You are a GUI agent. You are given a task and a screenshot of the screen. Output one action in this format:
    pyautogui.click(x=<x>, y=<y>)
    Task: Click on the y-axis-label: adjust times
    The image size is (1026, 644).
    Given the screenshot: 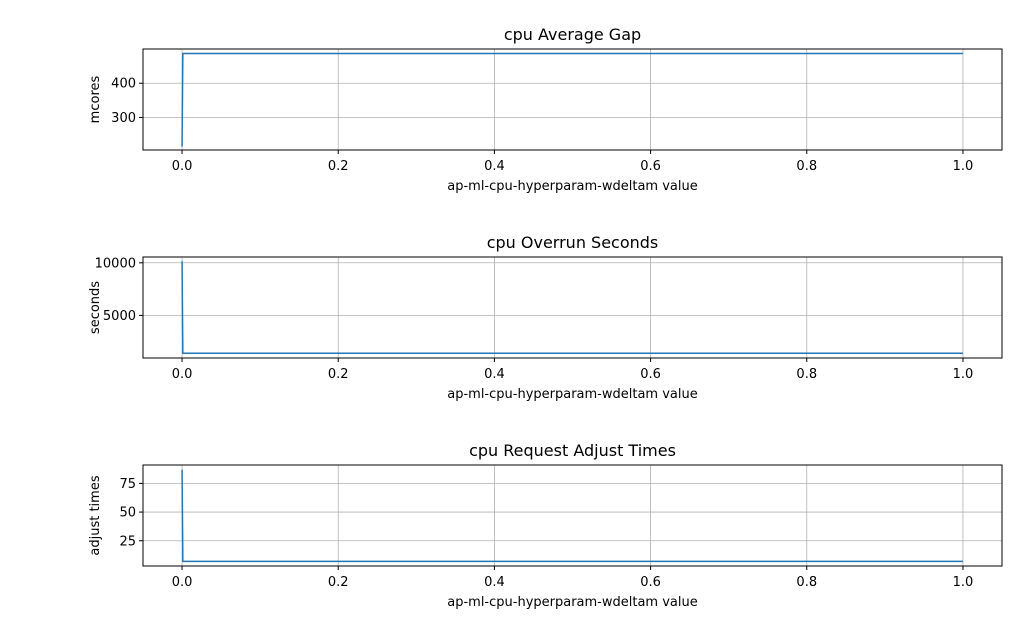 What is the action you would take?
    pyautogui.click(x=95, y=515)
    